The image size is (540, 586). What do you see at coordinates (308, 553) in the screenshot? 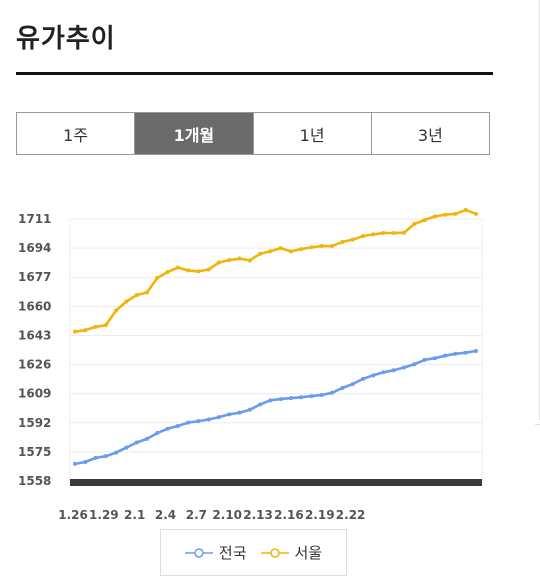
I see `legend-label-seoul: 서울` at bounding box center [308, 553].